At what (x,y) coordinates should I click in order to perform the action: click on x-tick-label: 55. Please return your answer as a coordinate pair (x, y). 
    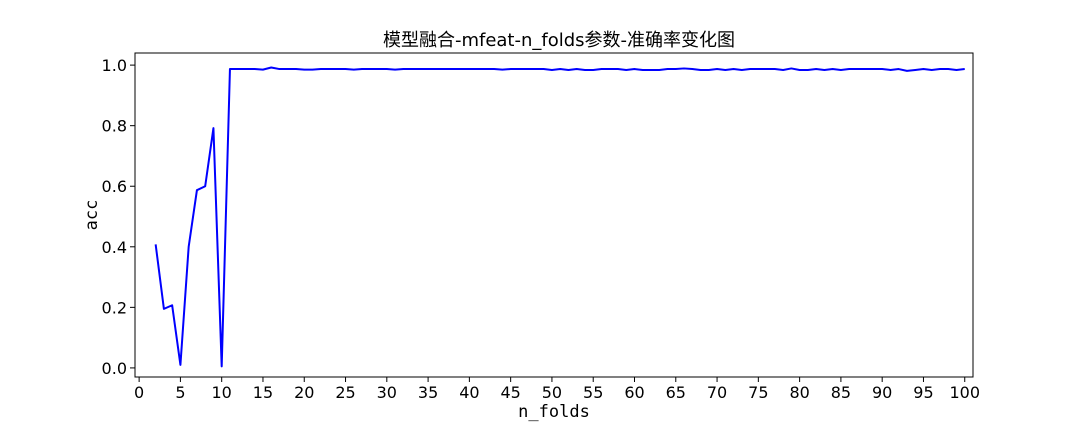
    Looking at the image, I should click on (593, 392).